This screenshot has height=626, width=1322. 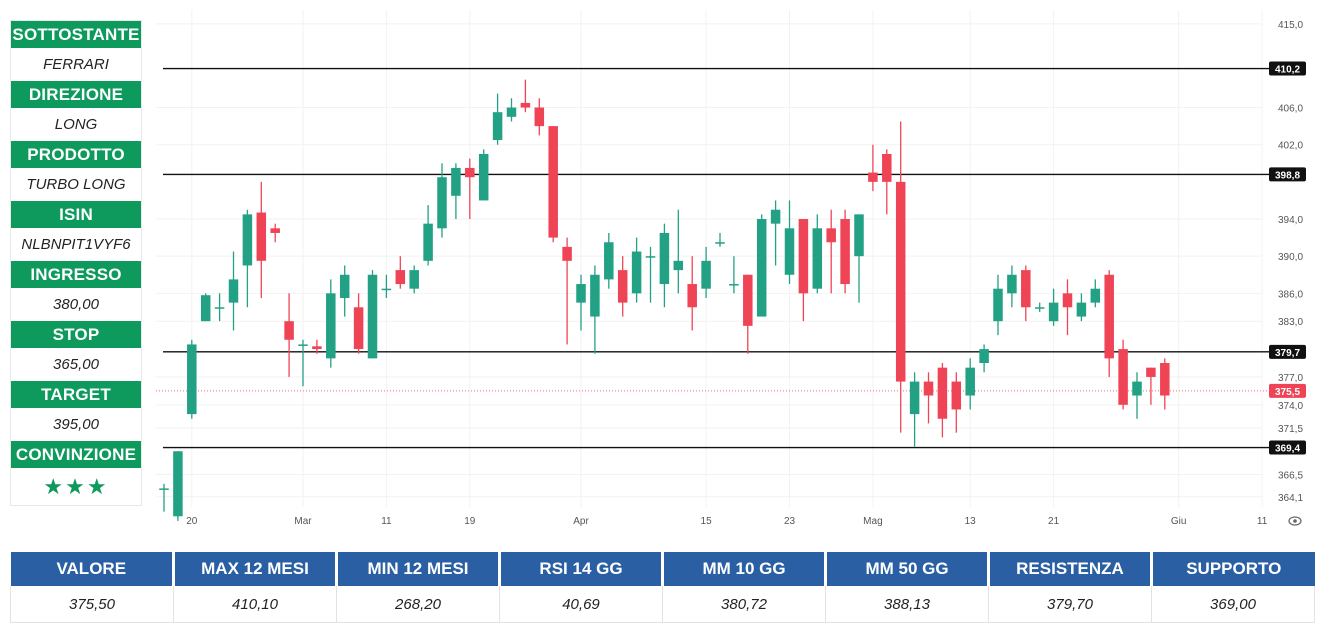 I want to click on y-tick-label: 371,5, so click(x=1290, y=429).